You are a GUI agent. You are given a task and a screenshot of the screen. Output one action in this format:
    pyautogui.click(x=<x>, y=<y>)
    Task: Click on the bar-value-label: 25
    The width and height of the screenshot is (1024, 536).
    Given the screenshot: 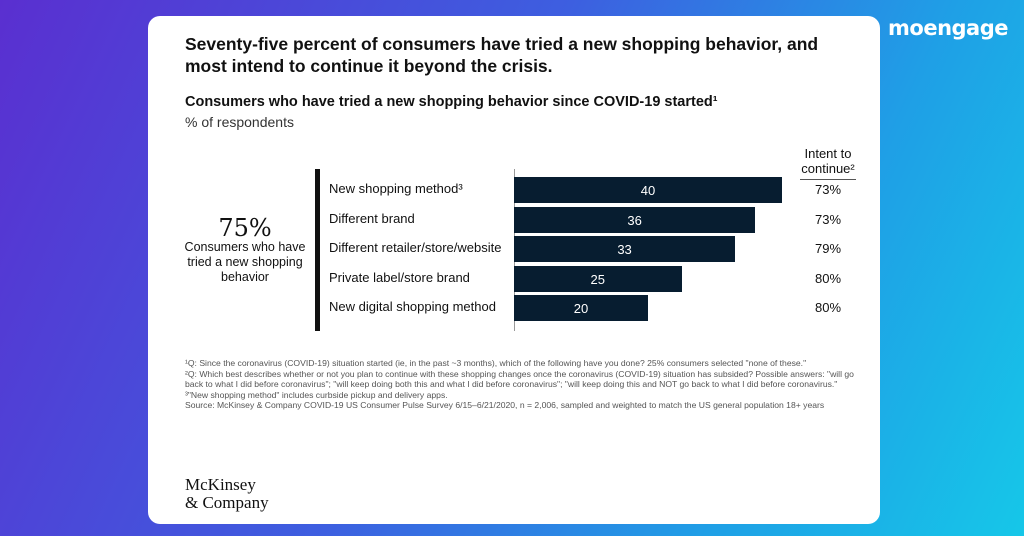 What is the action you would take?
    pyautogui.click(x=597, y=279)
    